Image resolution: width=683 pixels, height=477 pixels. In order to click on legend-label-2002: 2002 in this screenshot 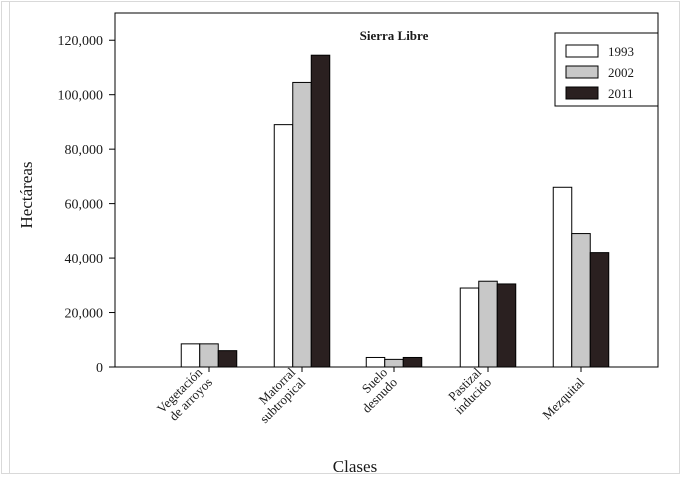, I will do `click(621, 72)`.